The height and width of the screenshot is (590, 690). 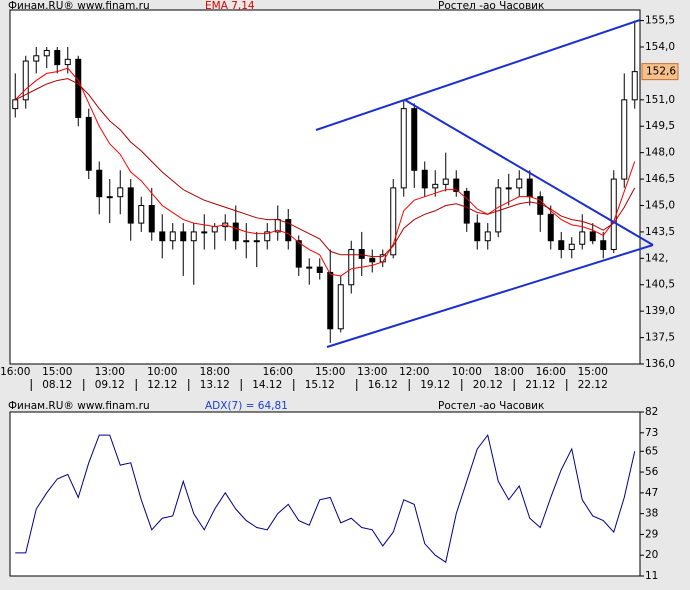 I want to click on y-tick-label: 149,5, so click(x=660, y=126).